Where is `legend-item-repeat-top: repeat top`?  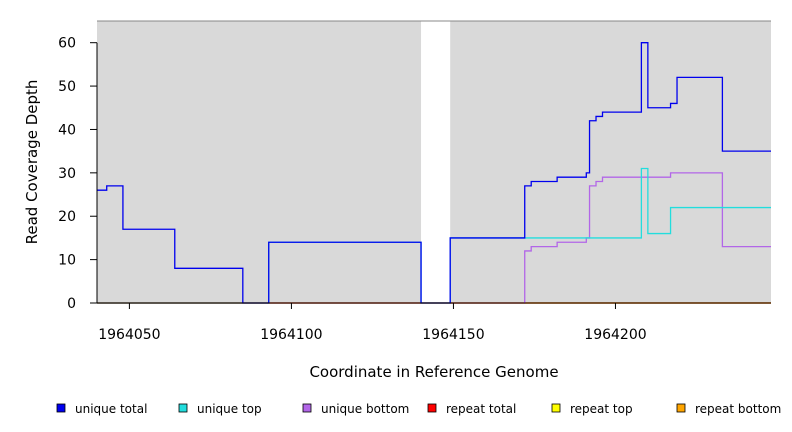 legend-item-repeat-top: repeat top is located at coordinates (592, 409).